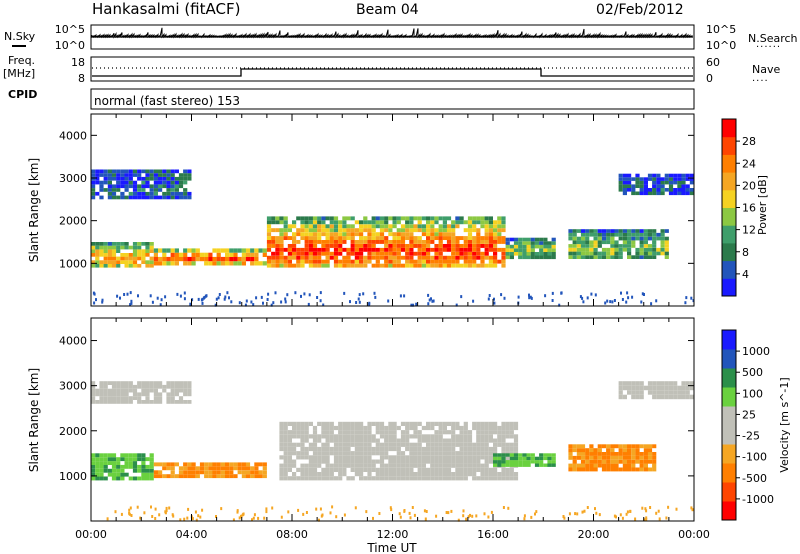 The height and width of the screenshot is (554, 800). Describe the element at coordinates (34, 210) in the screenshot. I see `power-ylabel: Slant Range [km]` at that location.